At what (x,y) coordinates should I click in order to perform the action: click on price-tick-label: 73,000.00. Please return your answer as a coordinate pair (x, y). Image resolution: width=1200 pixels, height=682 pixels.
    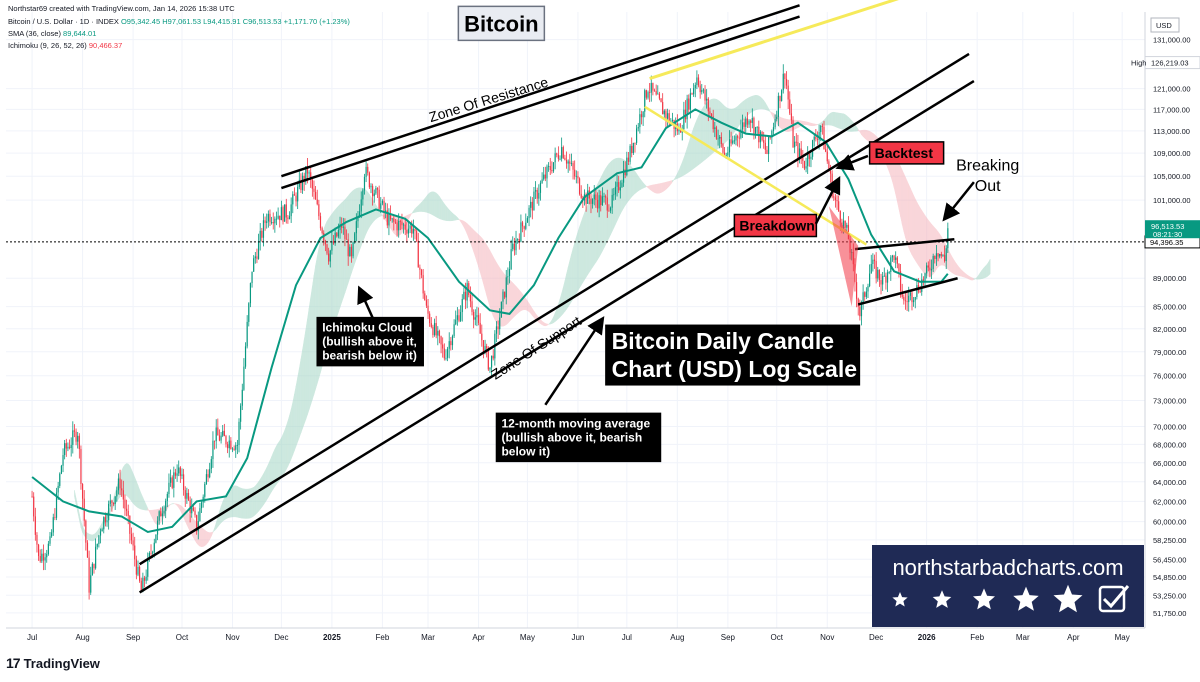
    Looking at the image, I should click on (1169, 401).